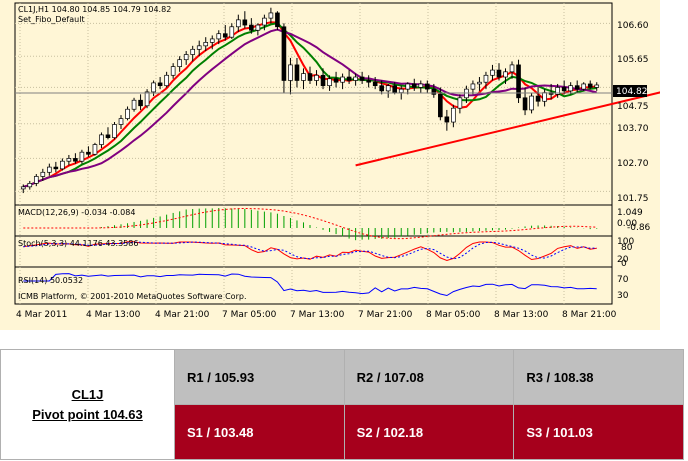 The image size is (688, 461). I want to click on price-tag-box, so click(630, 91).